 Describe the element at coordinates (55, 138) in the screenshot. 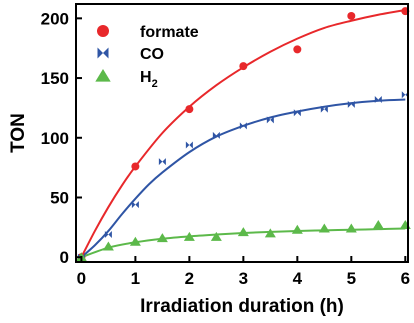

I see `y-tick-label-100: 100` at that location.